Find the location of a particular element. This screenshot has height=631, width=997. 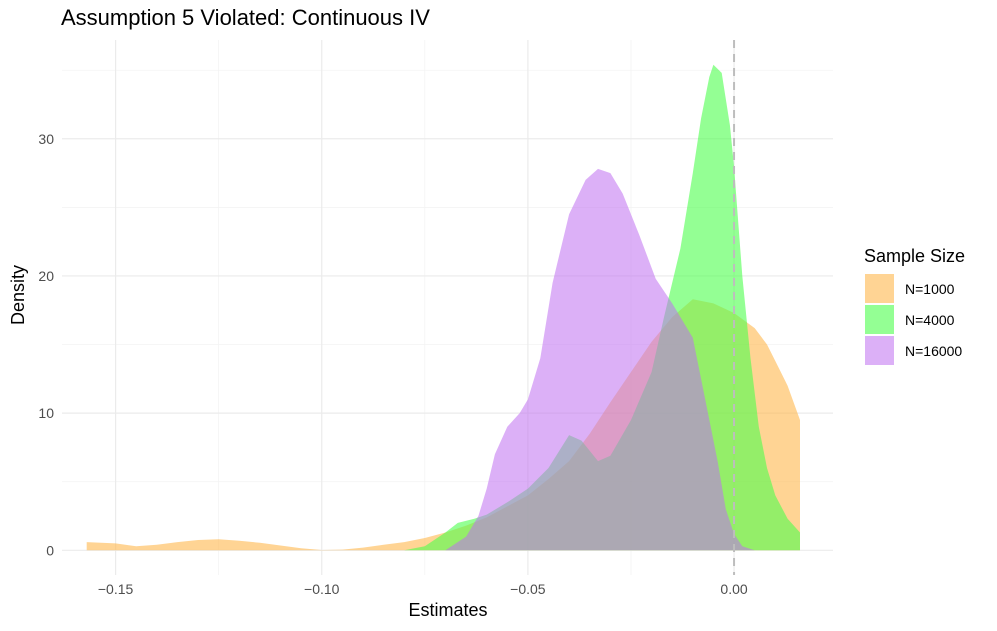

x-tick-label: −0.10 is located at coordinates (322, 589).